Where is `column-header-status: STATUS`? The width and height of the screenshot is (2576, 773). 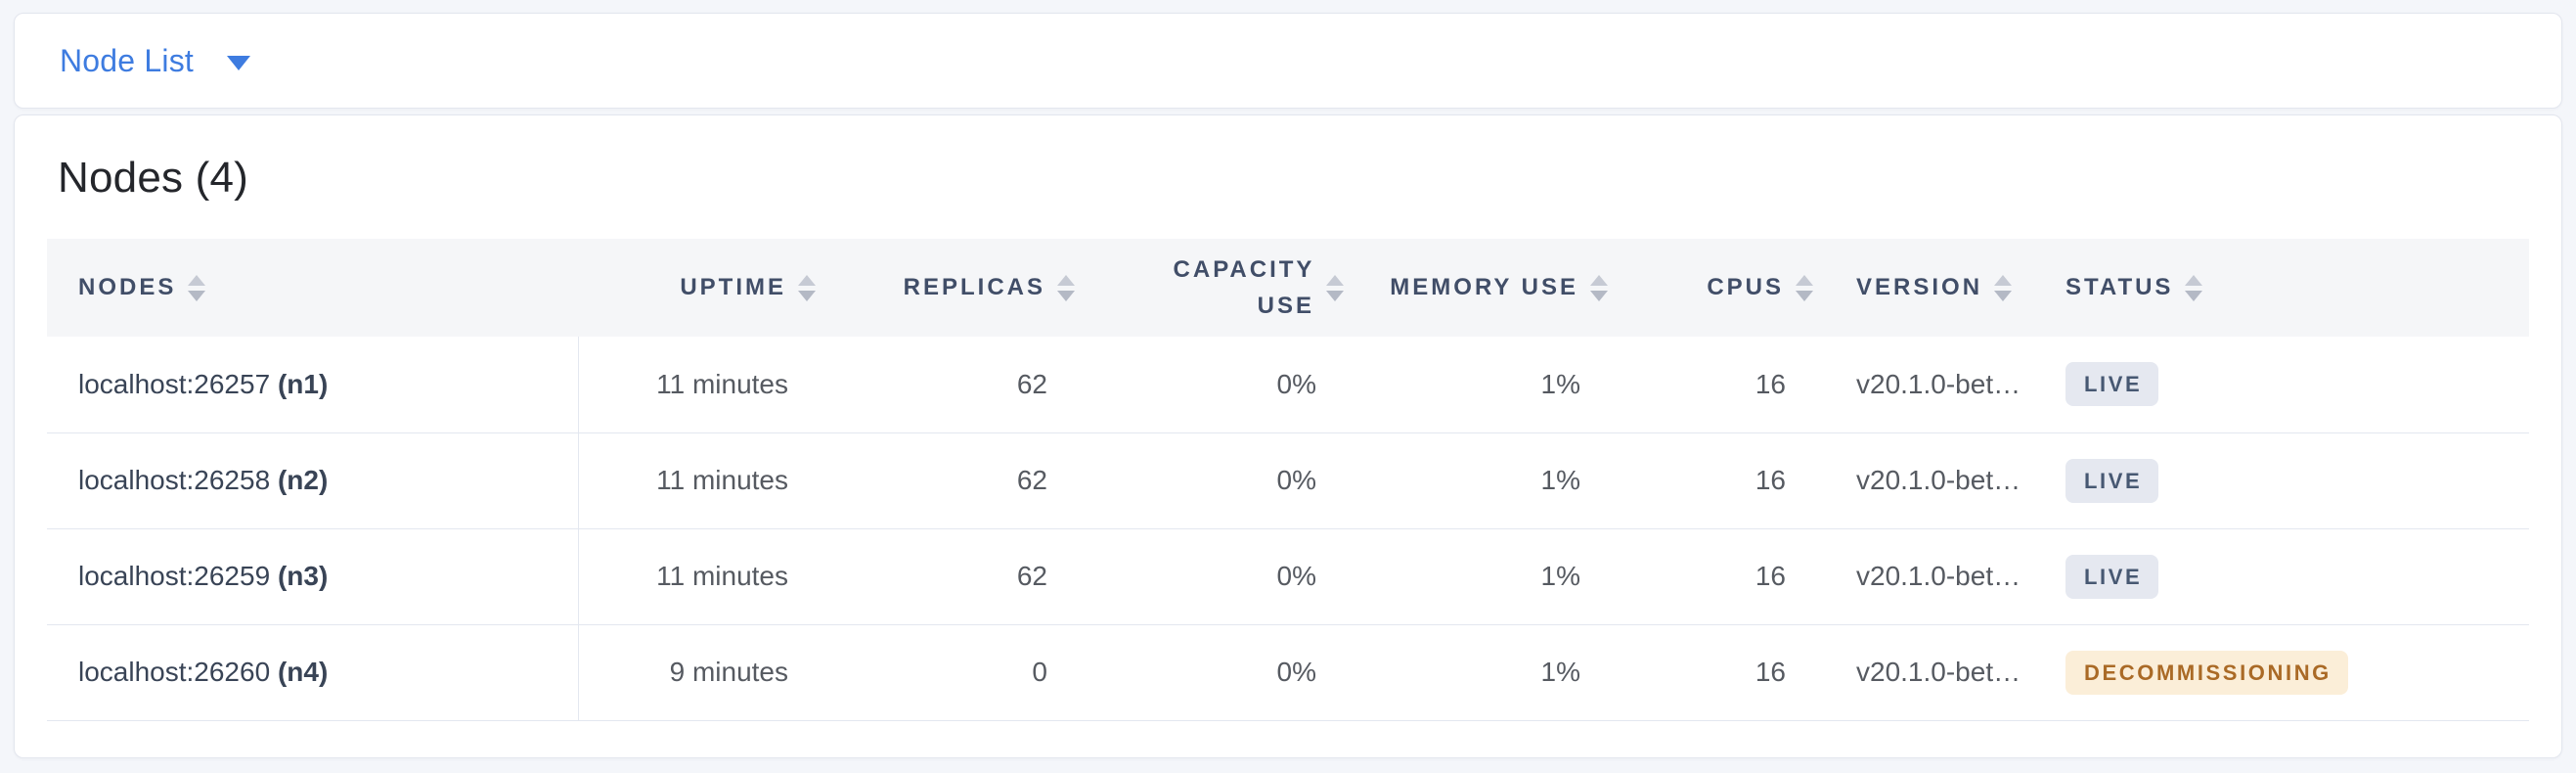 column-header-status: STATUS is located at coordinates (2287, 288).